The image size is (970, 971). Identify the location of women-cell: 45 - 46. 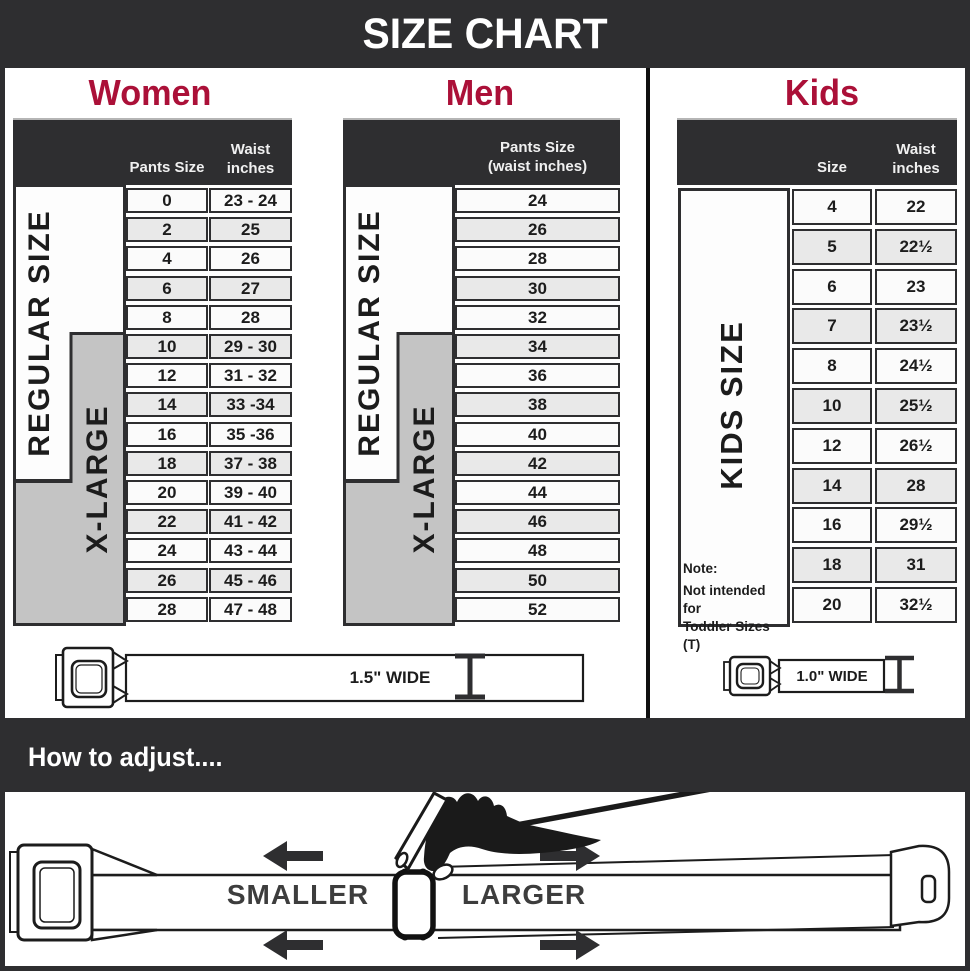
(250, 580).